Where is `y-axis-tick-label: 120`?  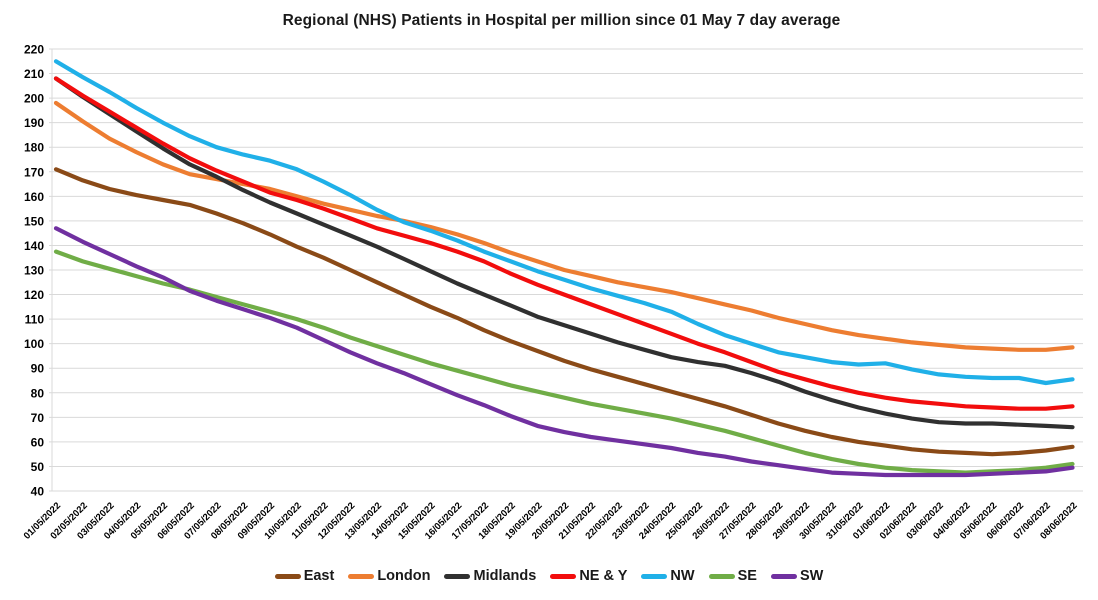 y-axis-tick-label: 120 is located at coordinates (34, 295).